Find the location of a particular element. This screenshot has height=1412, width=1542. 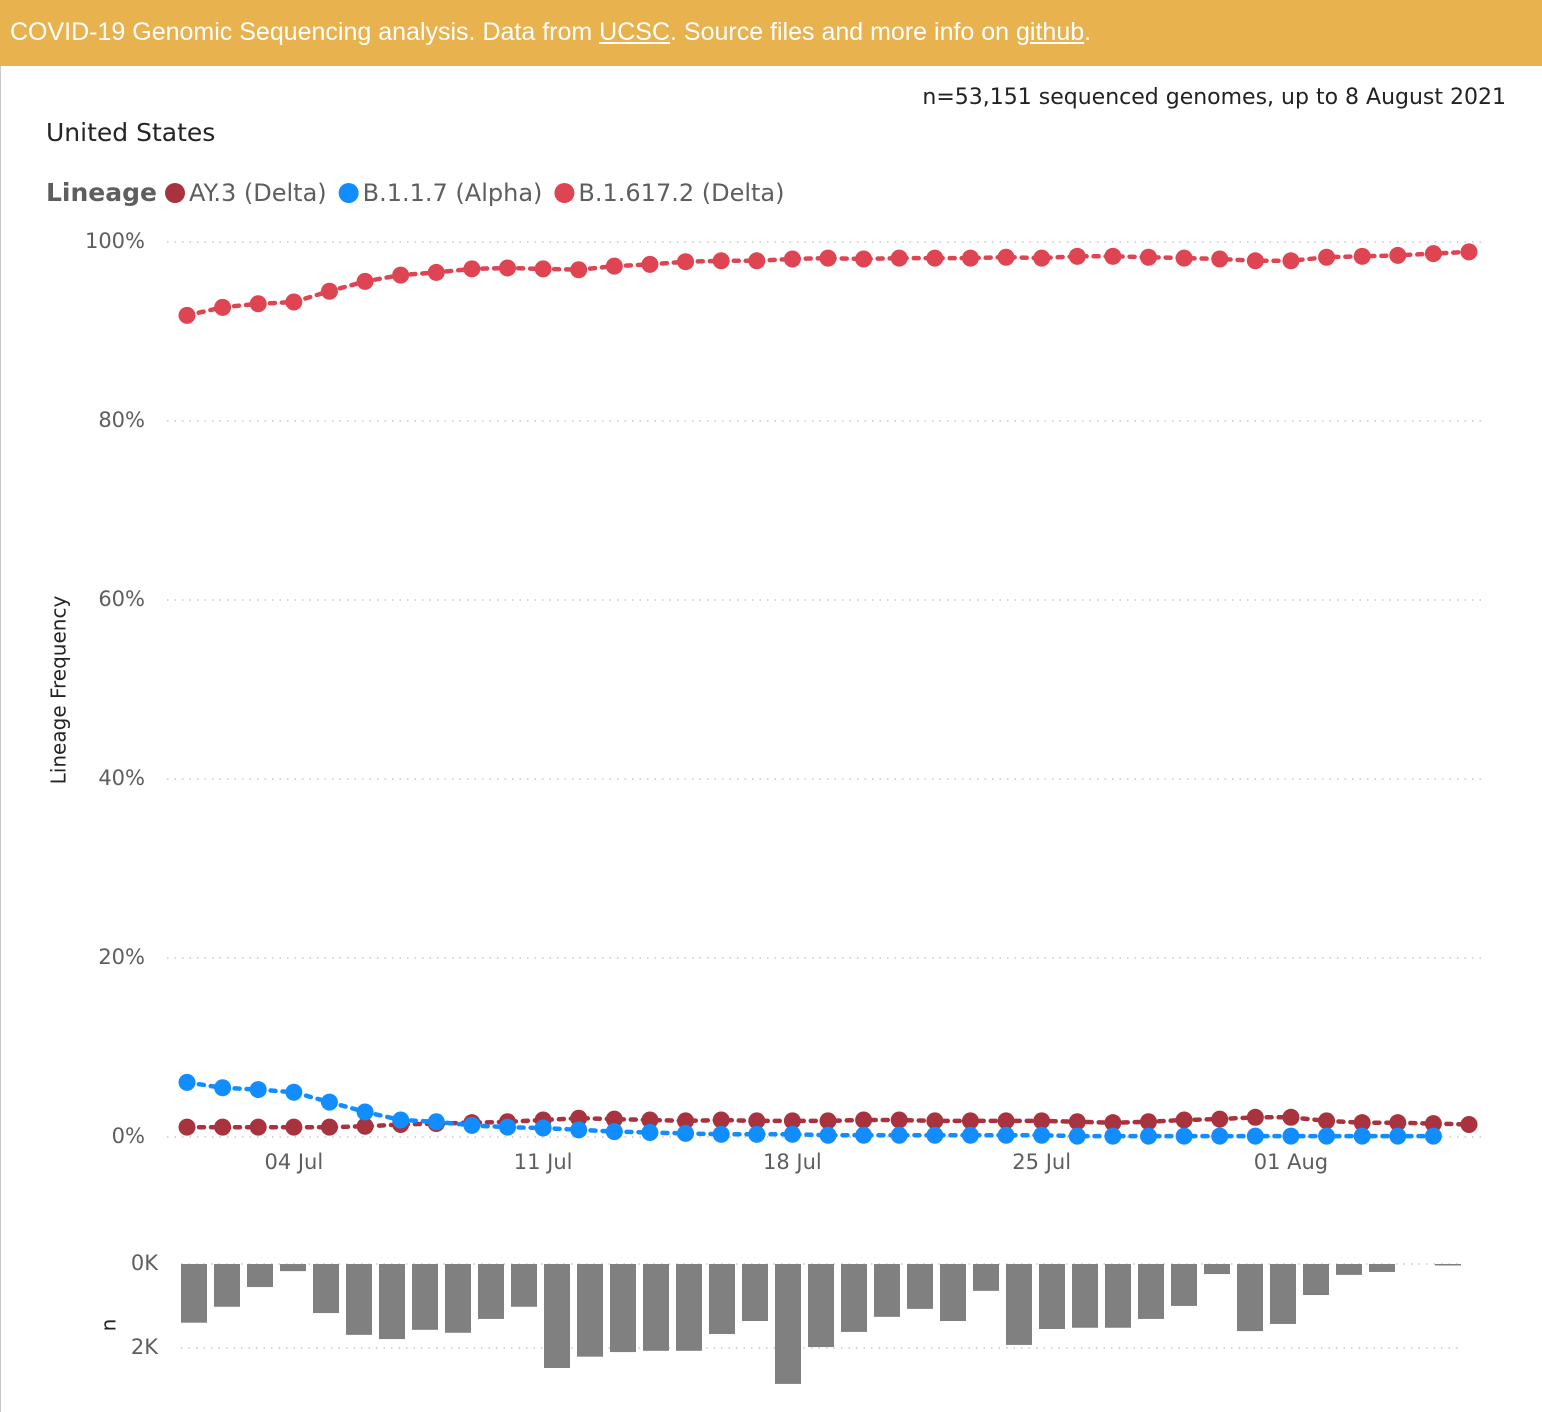

header-text: . Source files and more info on is located at coordinates (843, 32).